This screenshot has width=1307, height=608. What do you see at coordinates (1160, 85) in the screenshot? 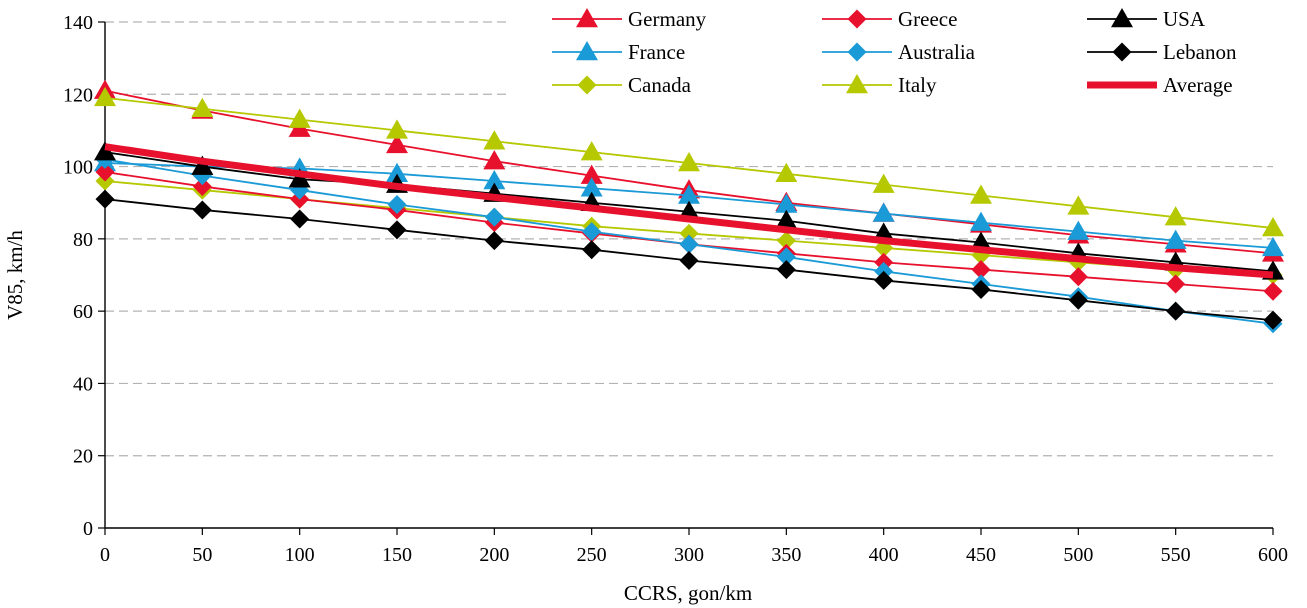
I see `legend-item-average: Average` at bounding box center [1160, 85].